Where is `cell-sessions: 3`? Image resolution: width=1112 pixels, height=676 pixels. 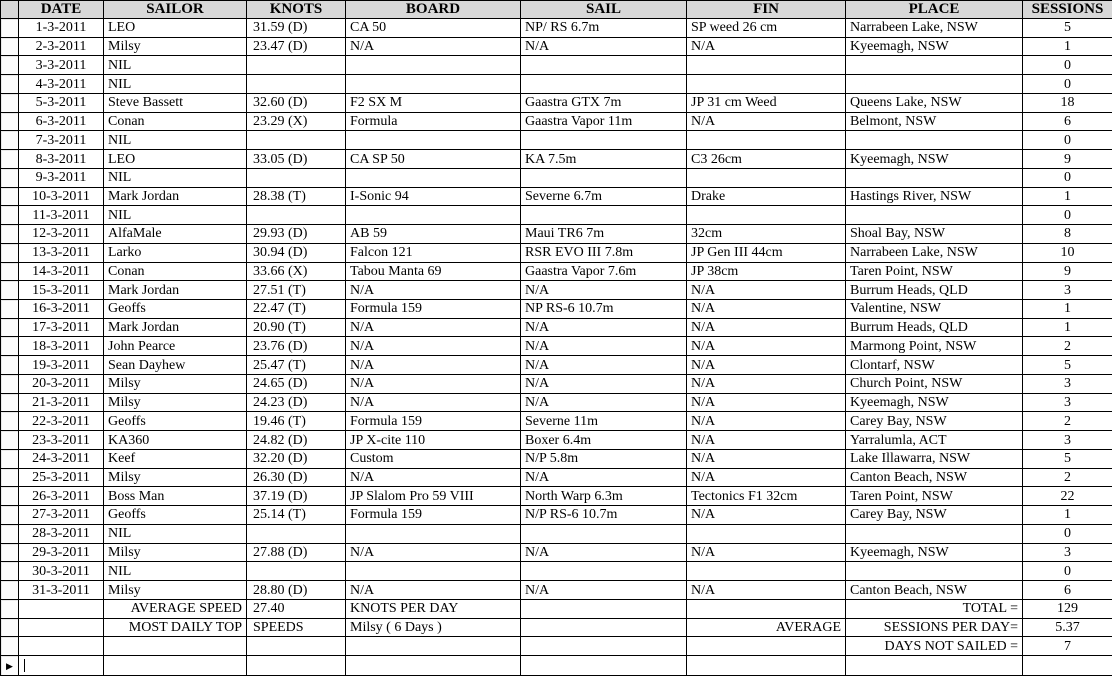 cell-sessions: 3 is located at coordinates (1067, 552).